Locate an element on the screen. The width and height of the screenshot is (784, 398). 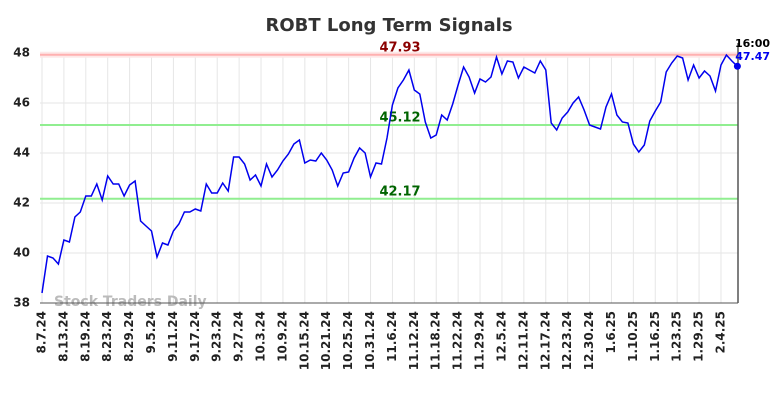
x-tick-label: 8.29.24 is located at coordinates (129, 336).